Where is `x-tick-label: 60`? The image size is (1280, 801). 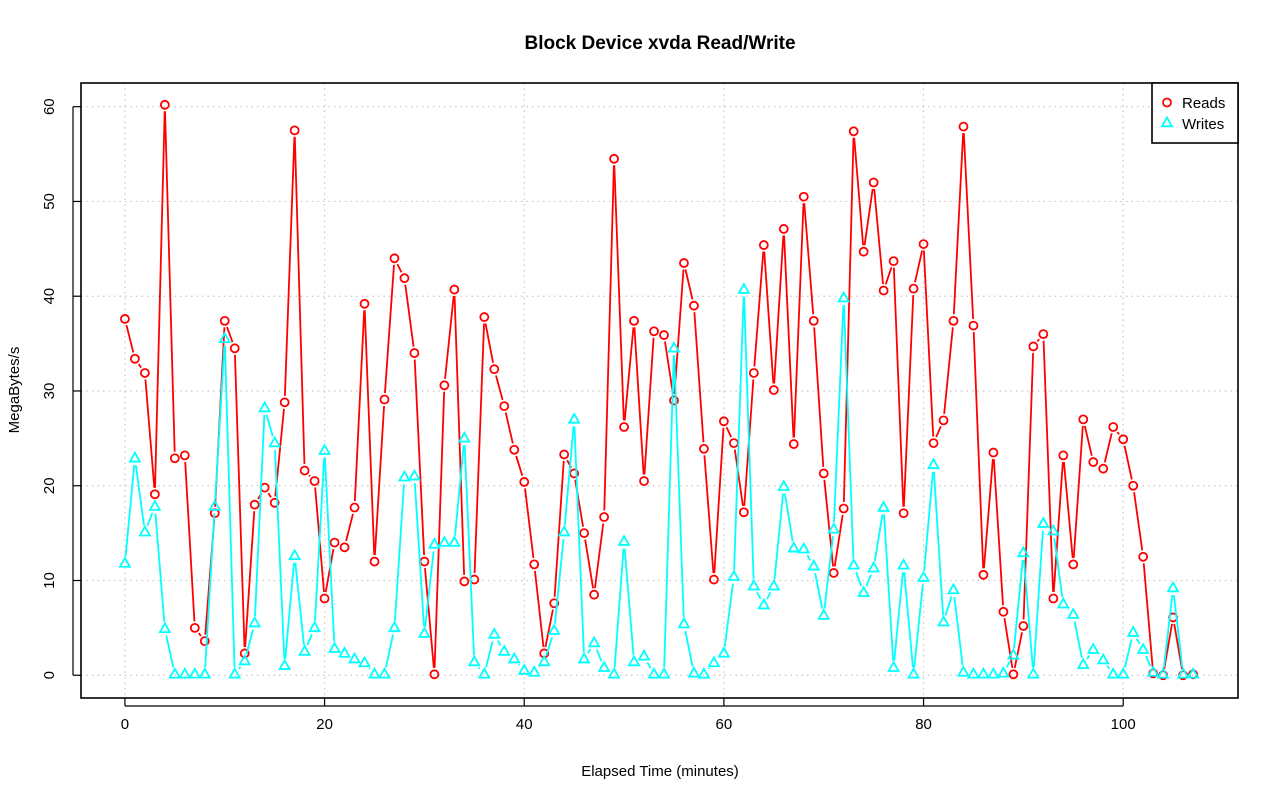
x-tick-label: 60 is located at coordinates (724, 724).